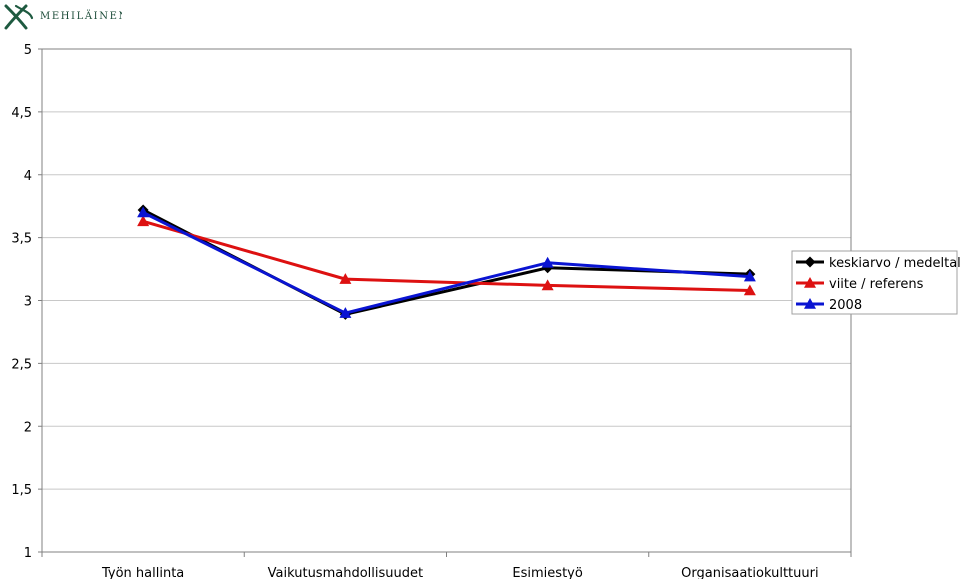  I want to click on legend-item: 2008, so click(829, 305).